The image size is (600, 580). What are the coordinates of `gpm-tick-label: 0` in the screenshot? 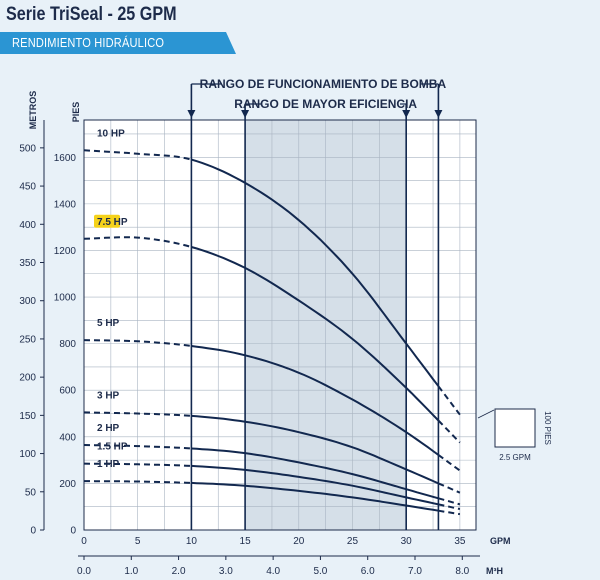 It's located at (84, 541).